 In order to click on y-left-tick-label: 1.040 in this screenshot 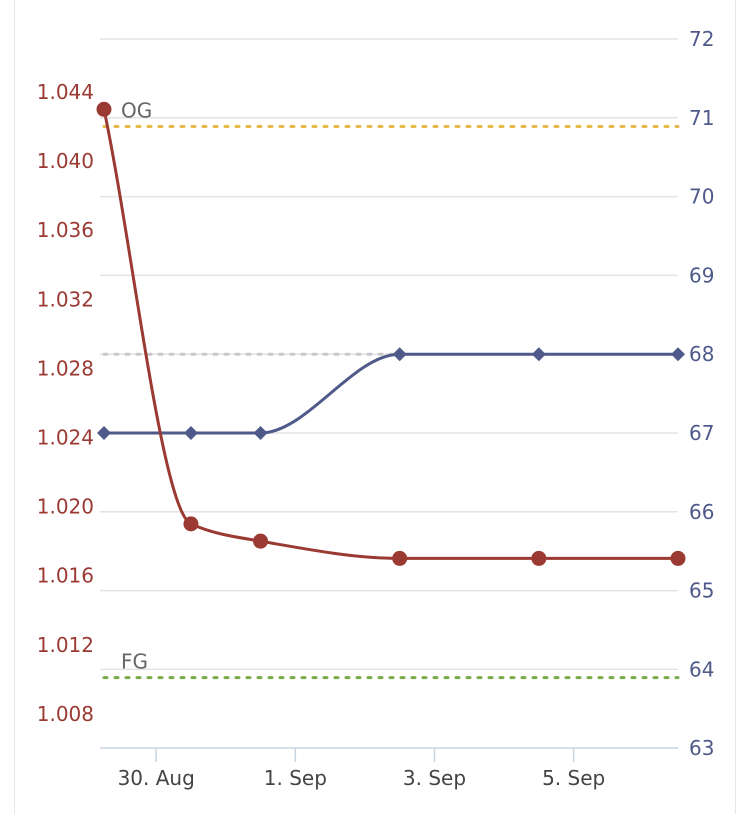, I will do `click(65, 161)`.